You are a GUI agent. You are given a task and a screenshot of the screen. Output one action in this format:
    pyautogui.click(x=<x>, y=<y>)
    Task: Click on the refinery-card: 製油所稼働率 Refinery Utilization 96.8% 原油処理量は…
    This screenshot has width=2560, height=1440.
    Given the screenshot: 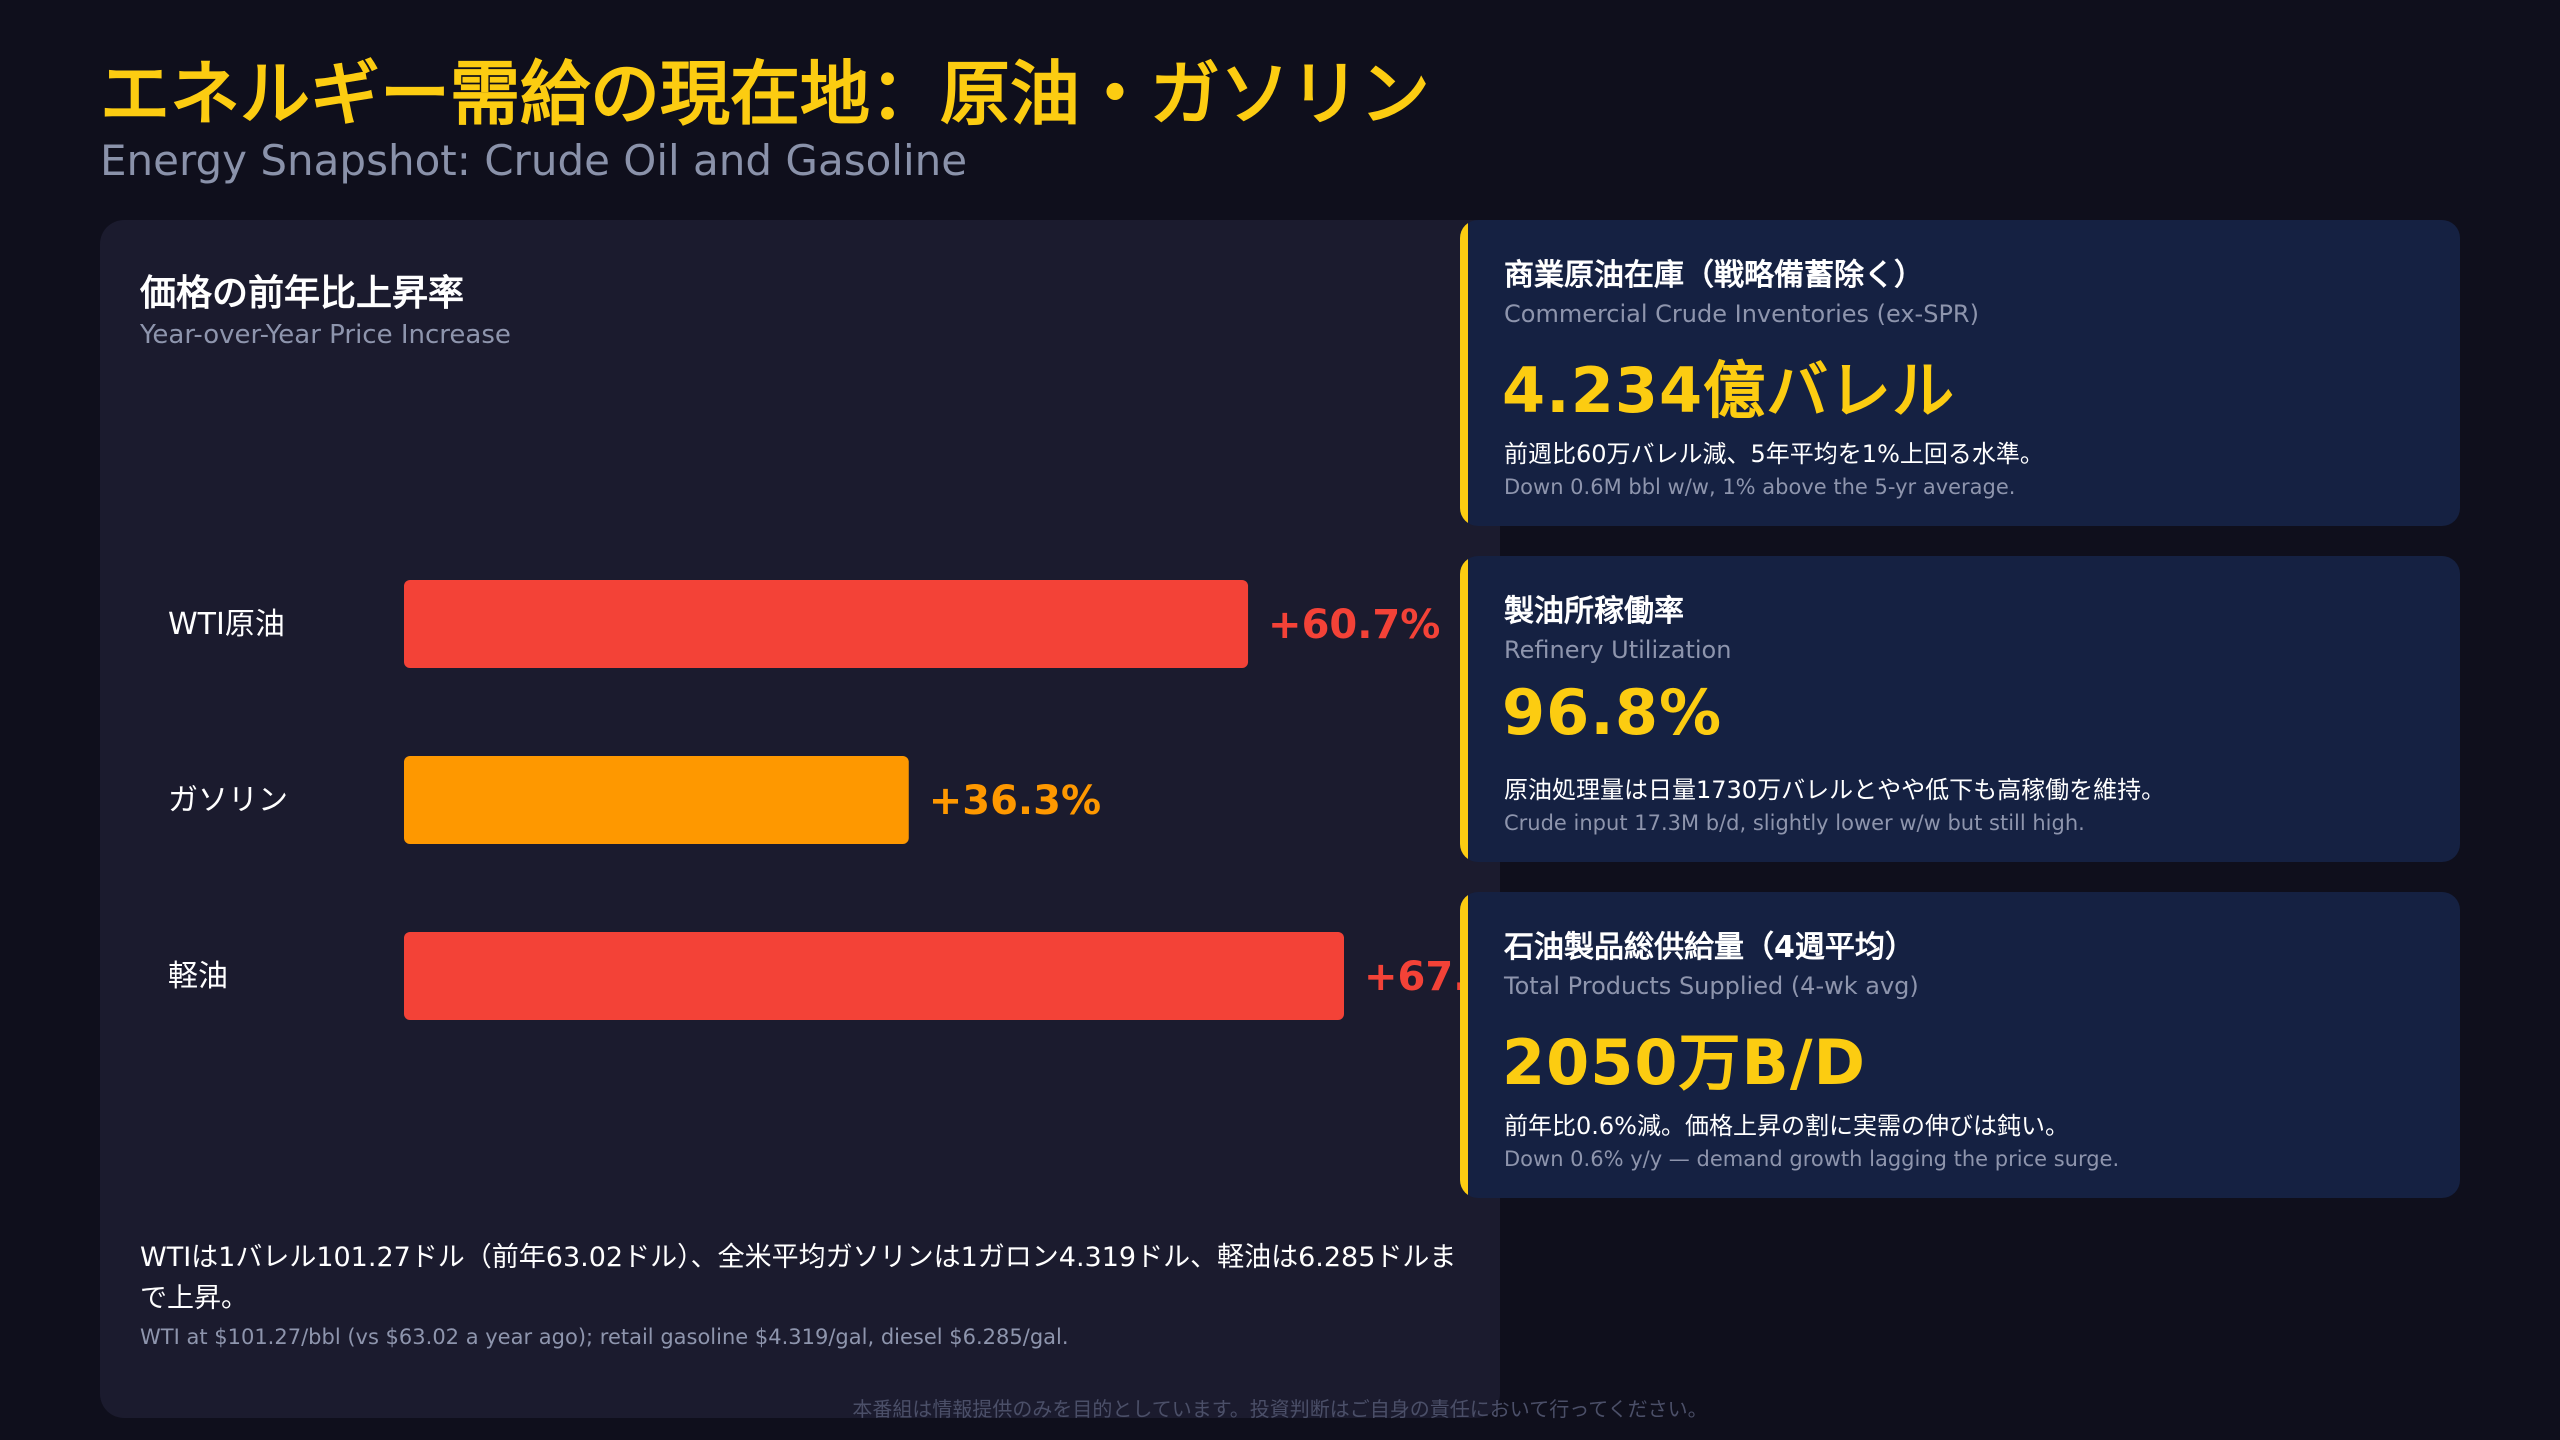 What is the action you would take?
    pyautogui.click(x=1960, y=709)
    